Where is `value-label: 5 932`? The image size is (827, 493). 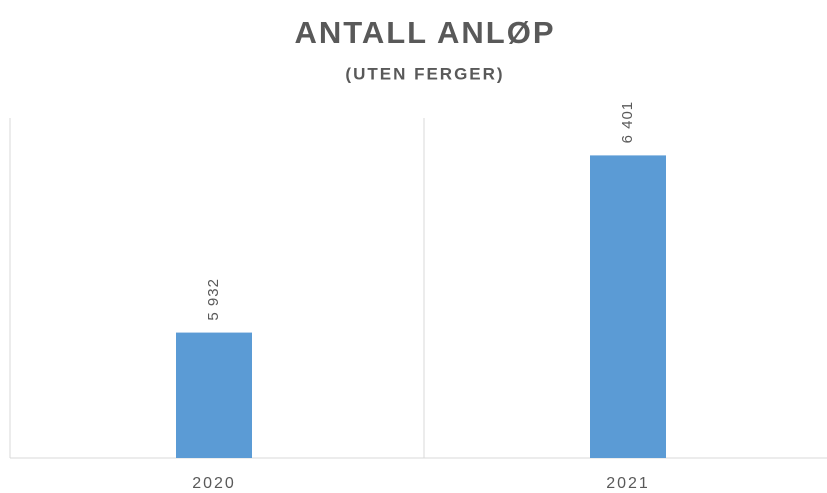
value-label: 5 932 is located at coordinates (213, 299).